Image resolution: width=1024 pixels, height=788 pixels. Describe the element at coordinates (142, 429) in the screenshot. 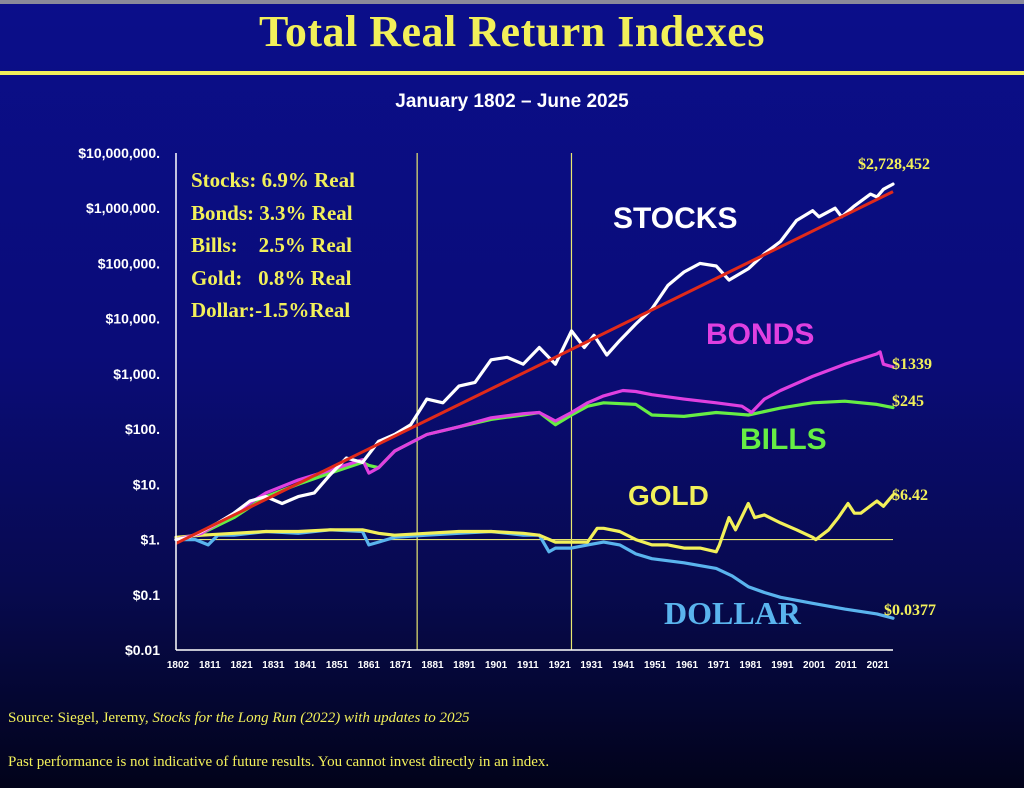

I see `y-tick-label: $100.` at that location.